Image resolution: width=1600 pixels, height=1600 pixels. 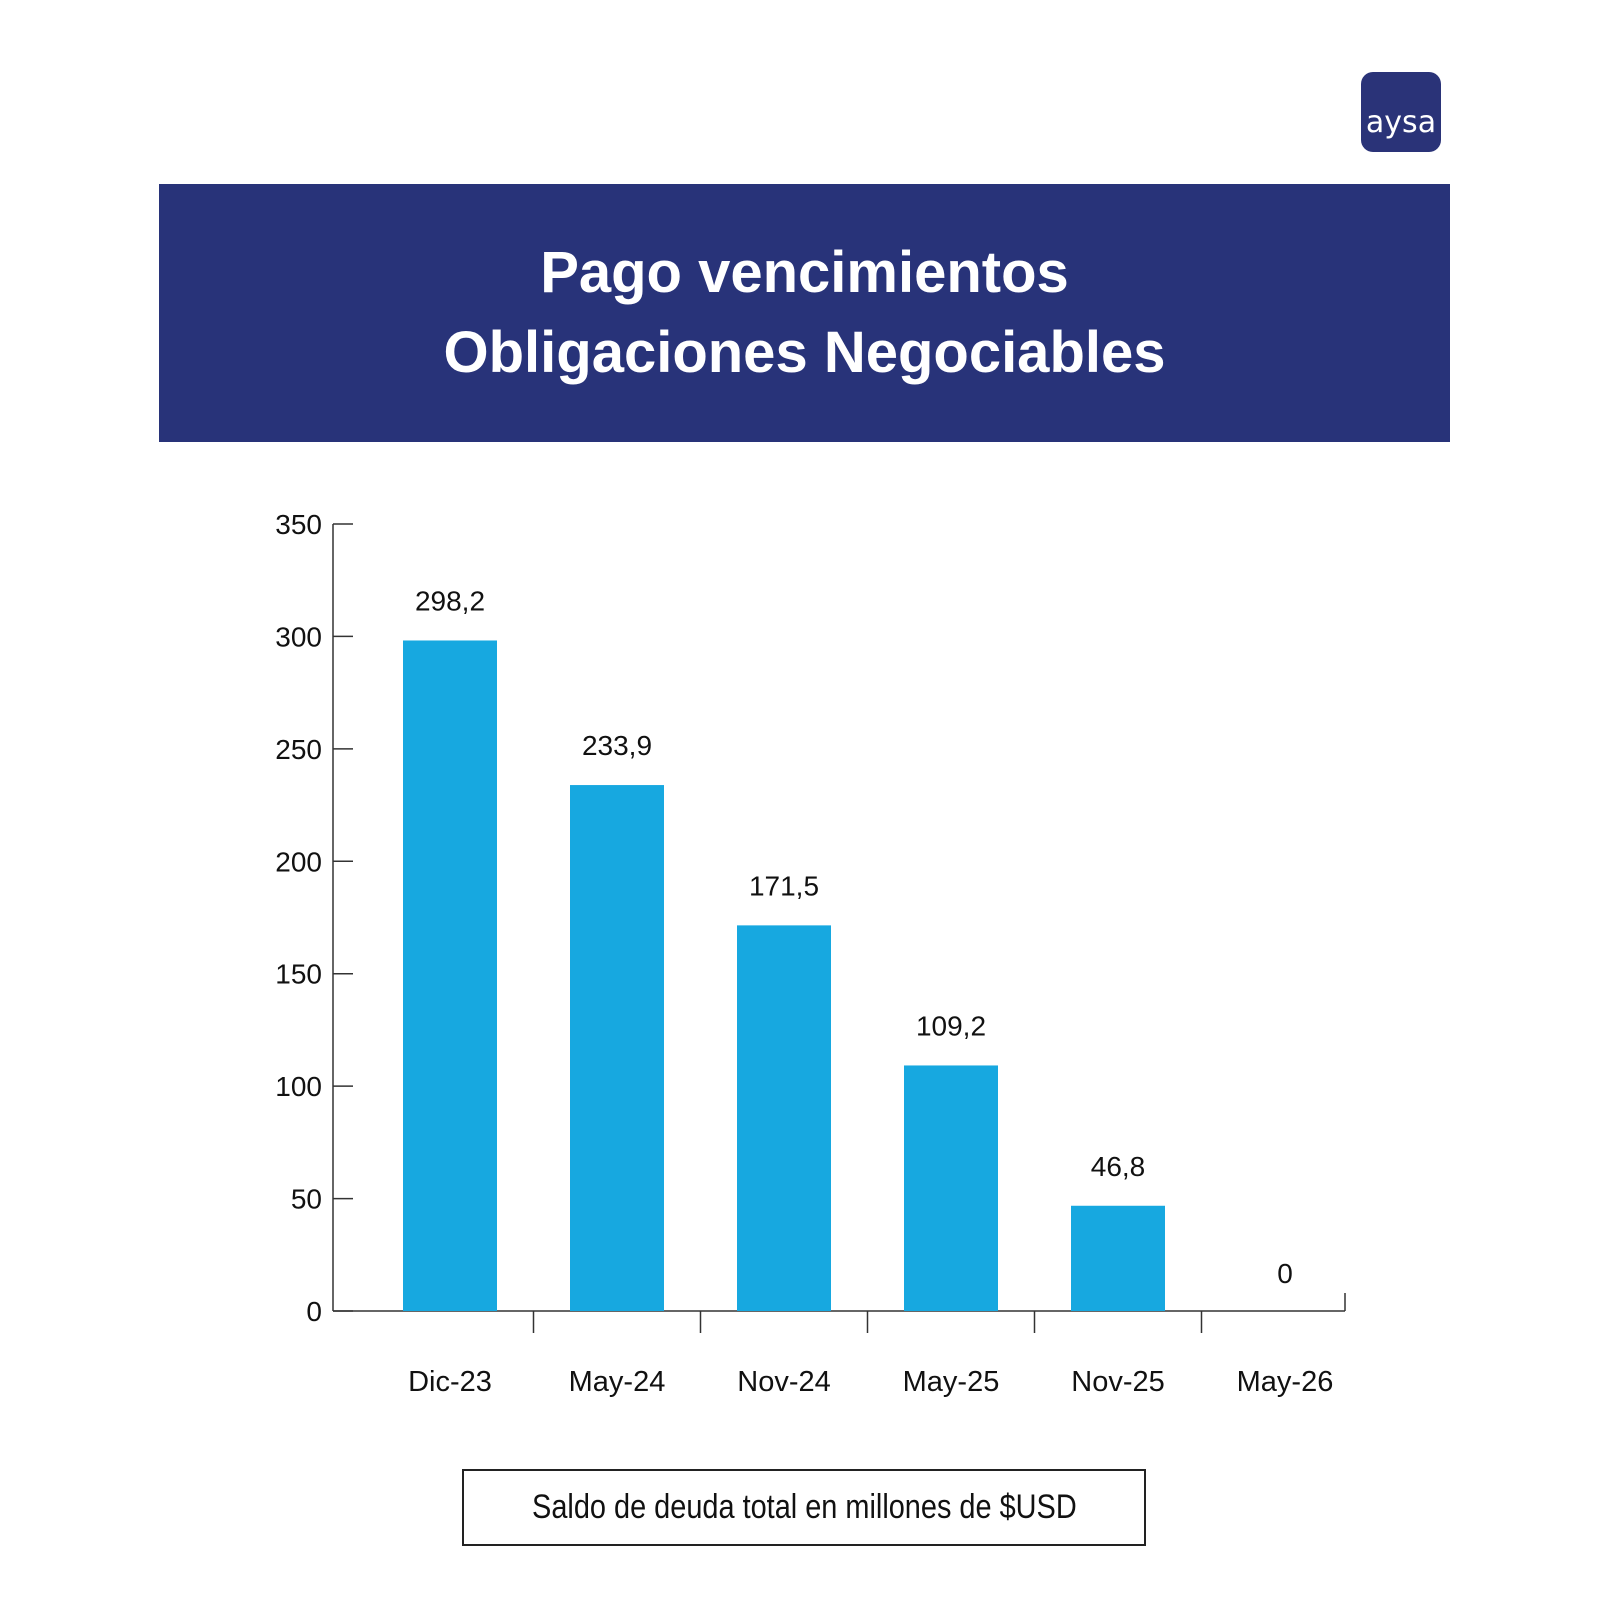 I want to click on x-tick-label: Nov-25, so click(x=1118, y=1382).